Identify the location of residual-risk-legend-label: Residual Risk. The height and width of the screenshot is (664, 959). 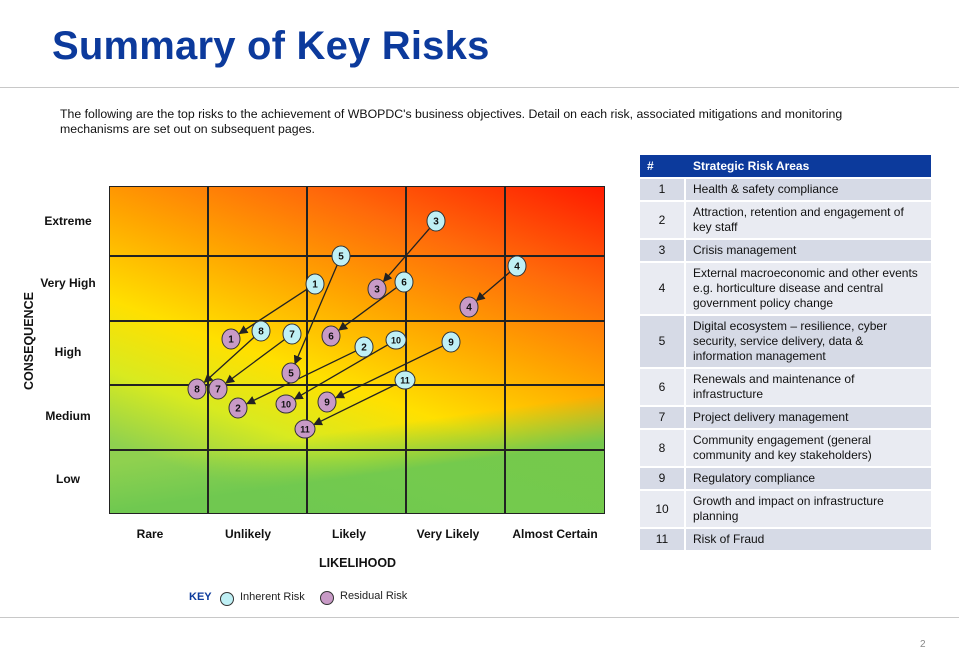
(374, 596).